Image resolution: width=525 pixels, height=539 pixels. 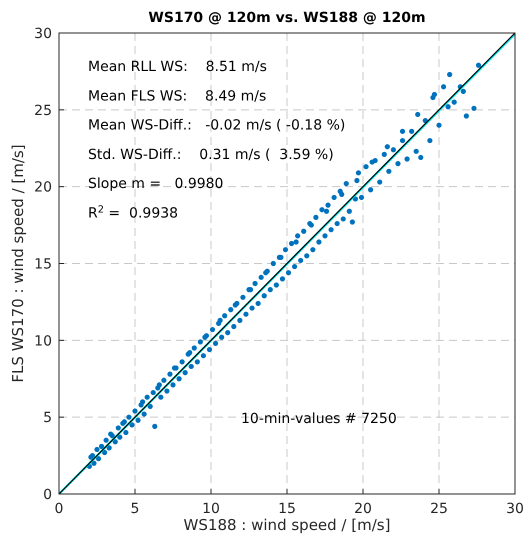 I want to click on x-tick-label: 15, so click(x=287, y=509).